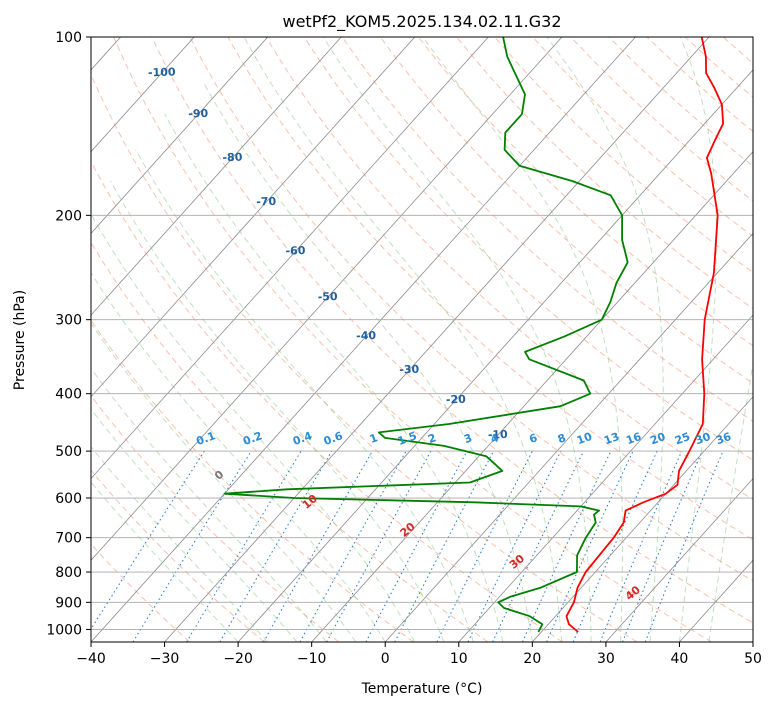 The width and height of the screenshot is (775, 708). Describe the element at coordinates (64, 630) in the screenshot. I see `y-tick-label: 1000` at that location.